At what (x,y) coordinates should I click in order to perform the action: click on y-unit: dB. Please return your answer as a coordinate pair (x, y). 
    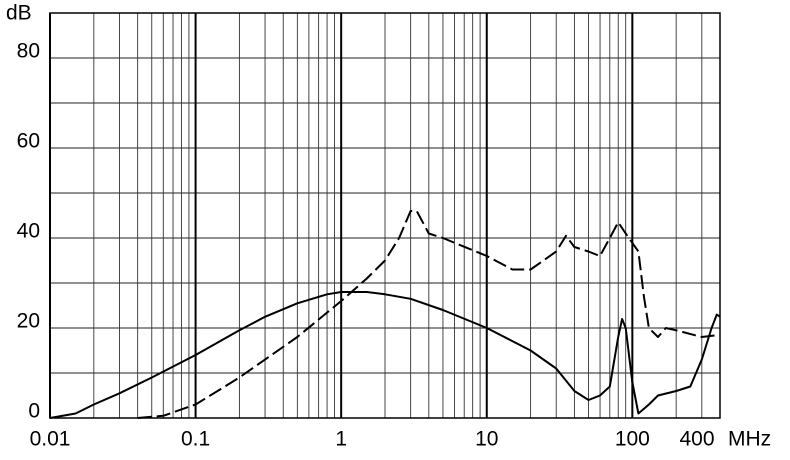
    Looking at the image, I should click on (19, 13).